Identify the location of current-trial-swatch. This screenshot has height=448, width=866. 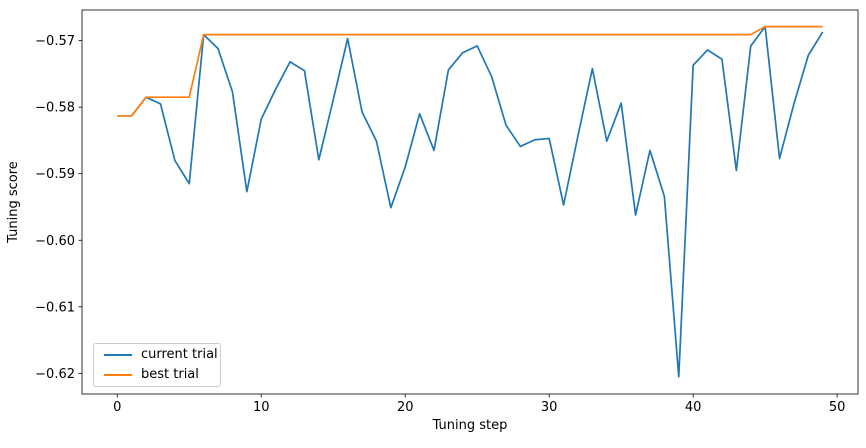
(118, 355).